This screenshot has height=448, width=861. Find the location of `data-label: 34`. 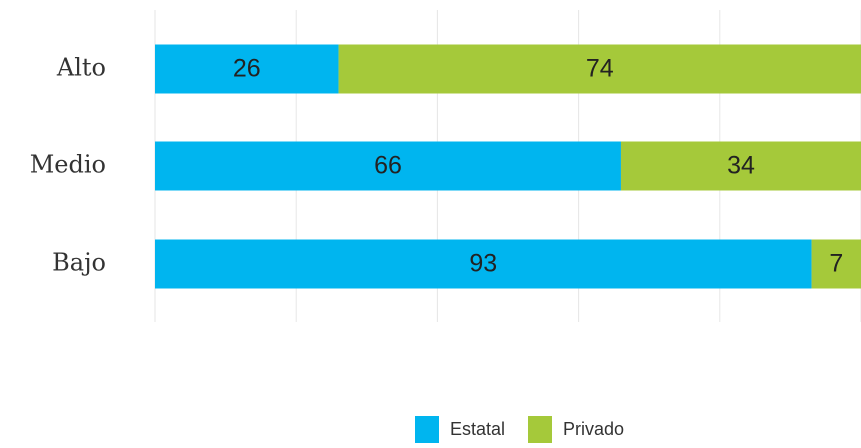

data-label: 34 is located at coordinates (741, 166).